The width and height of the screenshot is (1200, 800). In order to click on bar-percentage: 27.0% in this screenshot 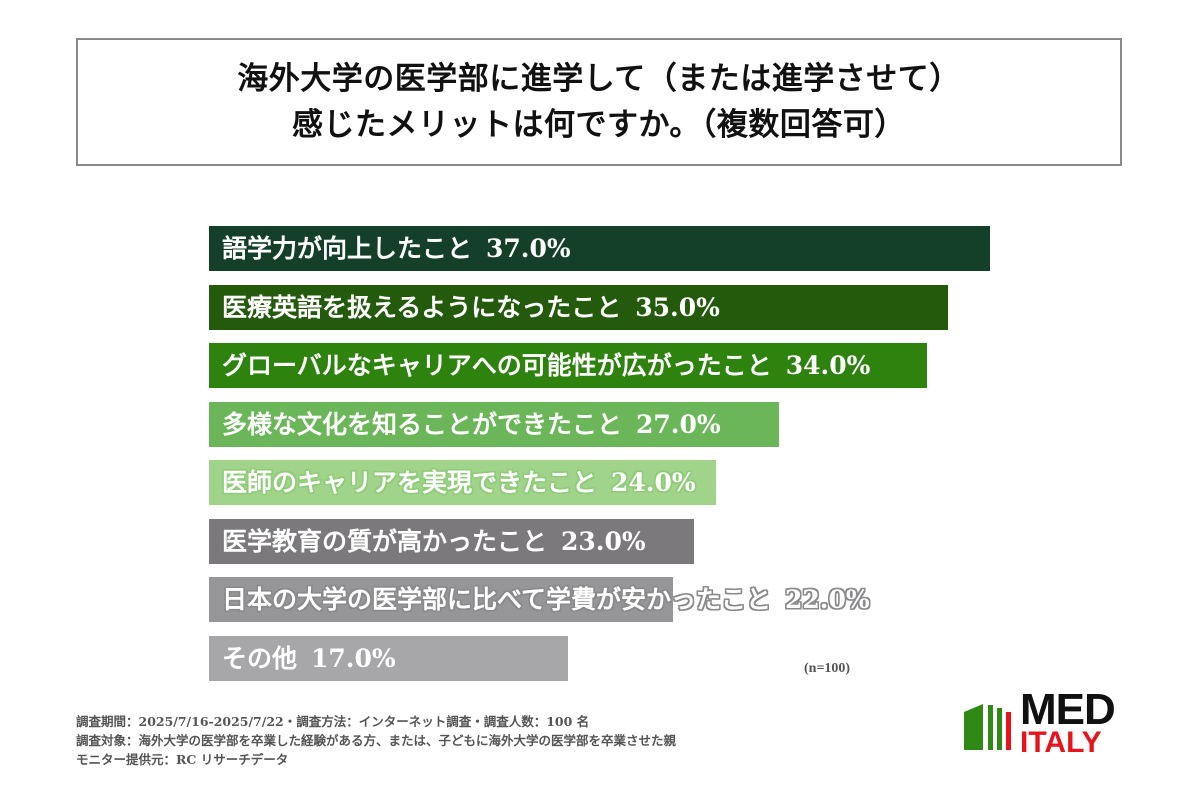, I will do `click(678, 424)`.